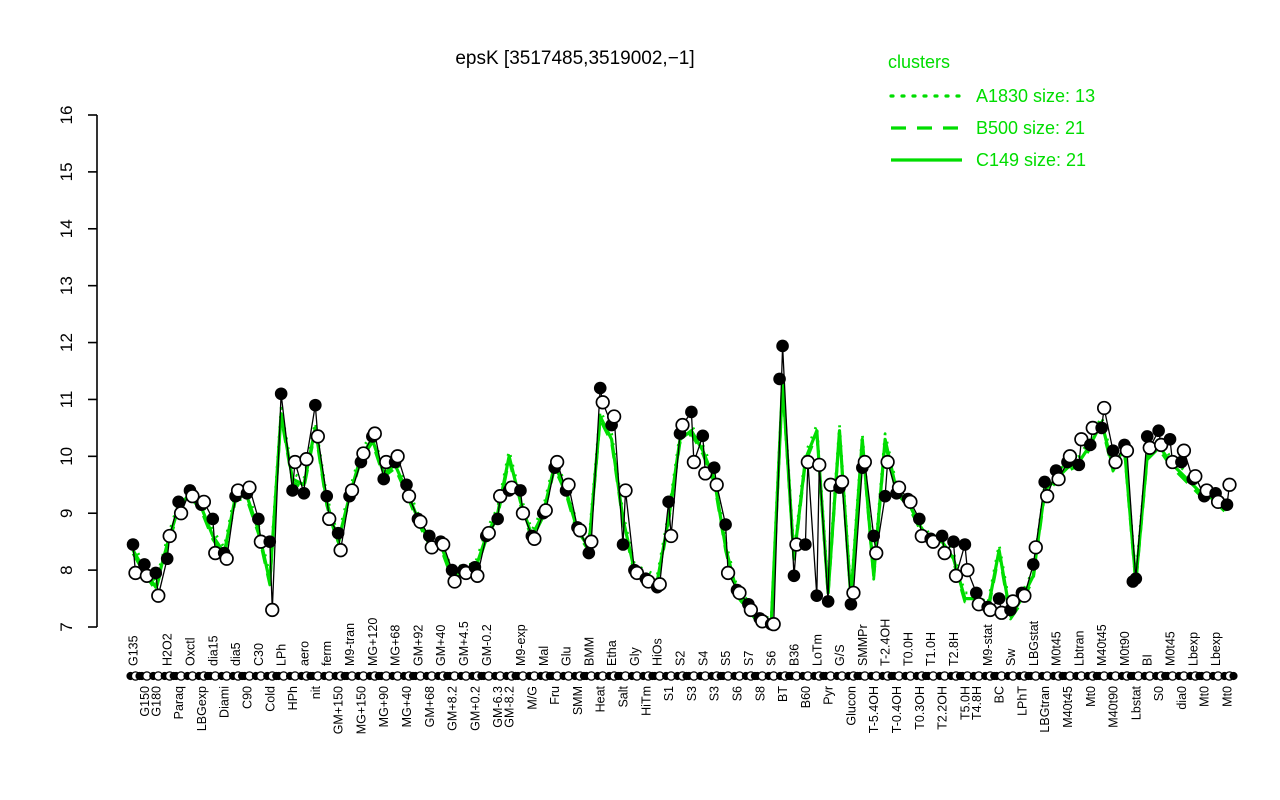  I want to click on x-condition-label: GM+8.2, so click(453, 708).